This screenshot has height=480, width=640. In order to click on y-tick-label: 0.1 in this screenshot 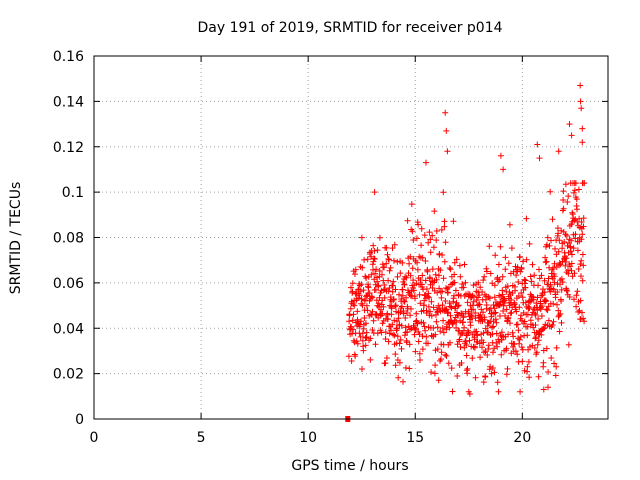, I will do `click(73, 193)`.